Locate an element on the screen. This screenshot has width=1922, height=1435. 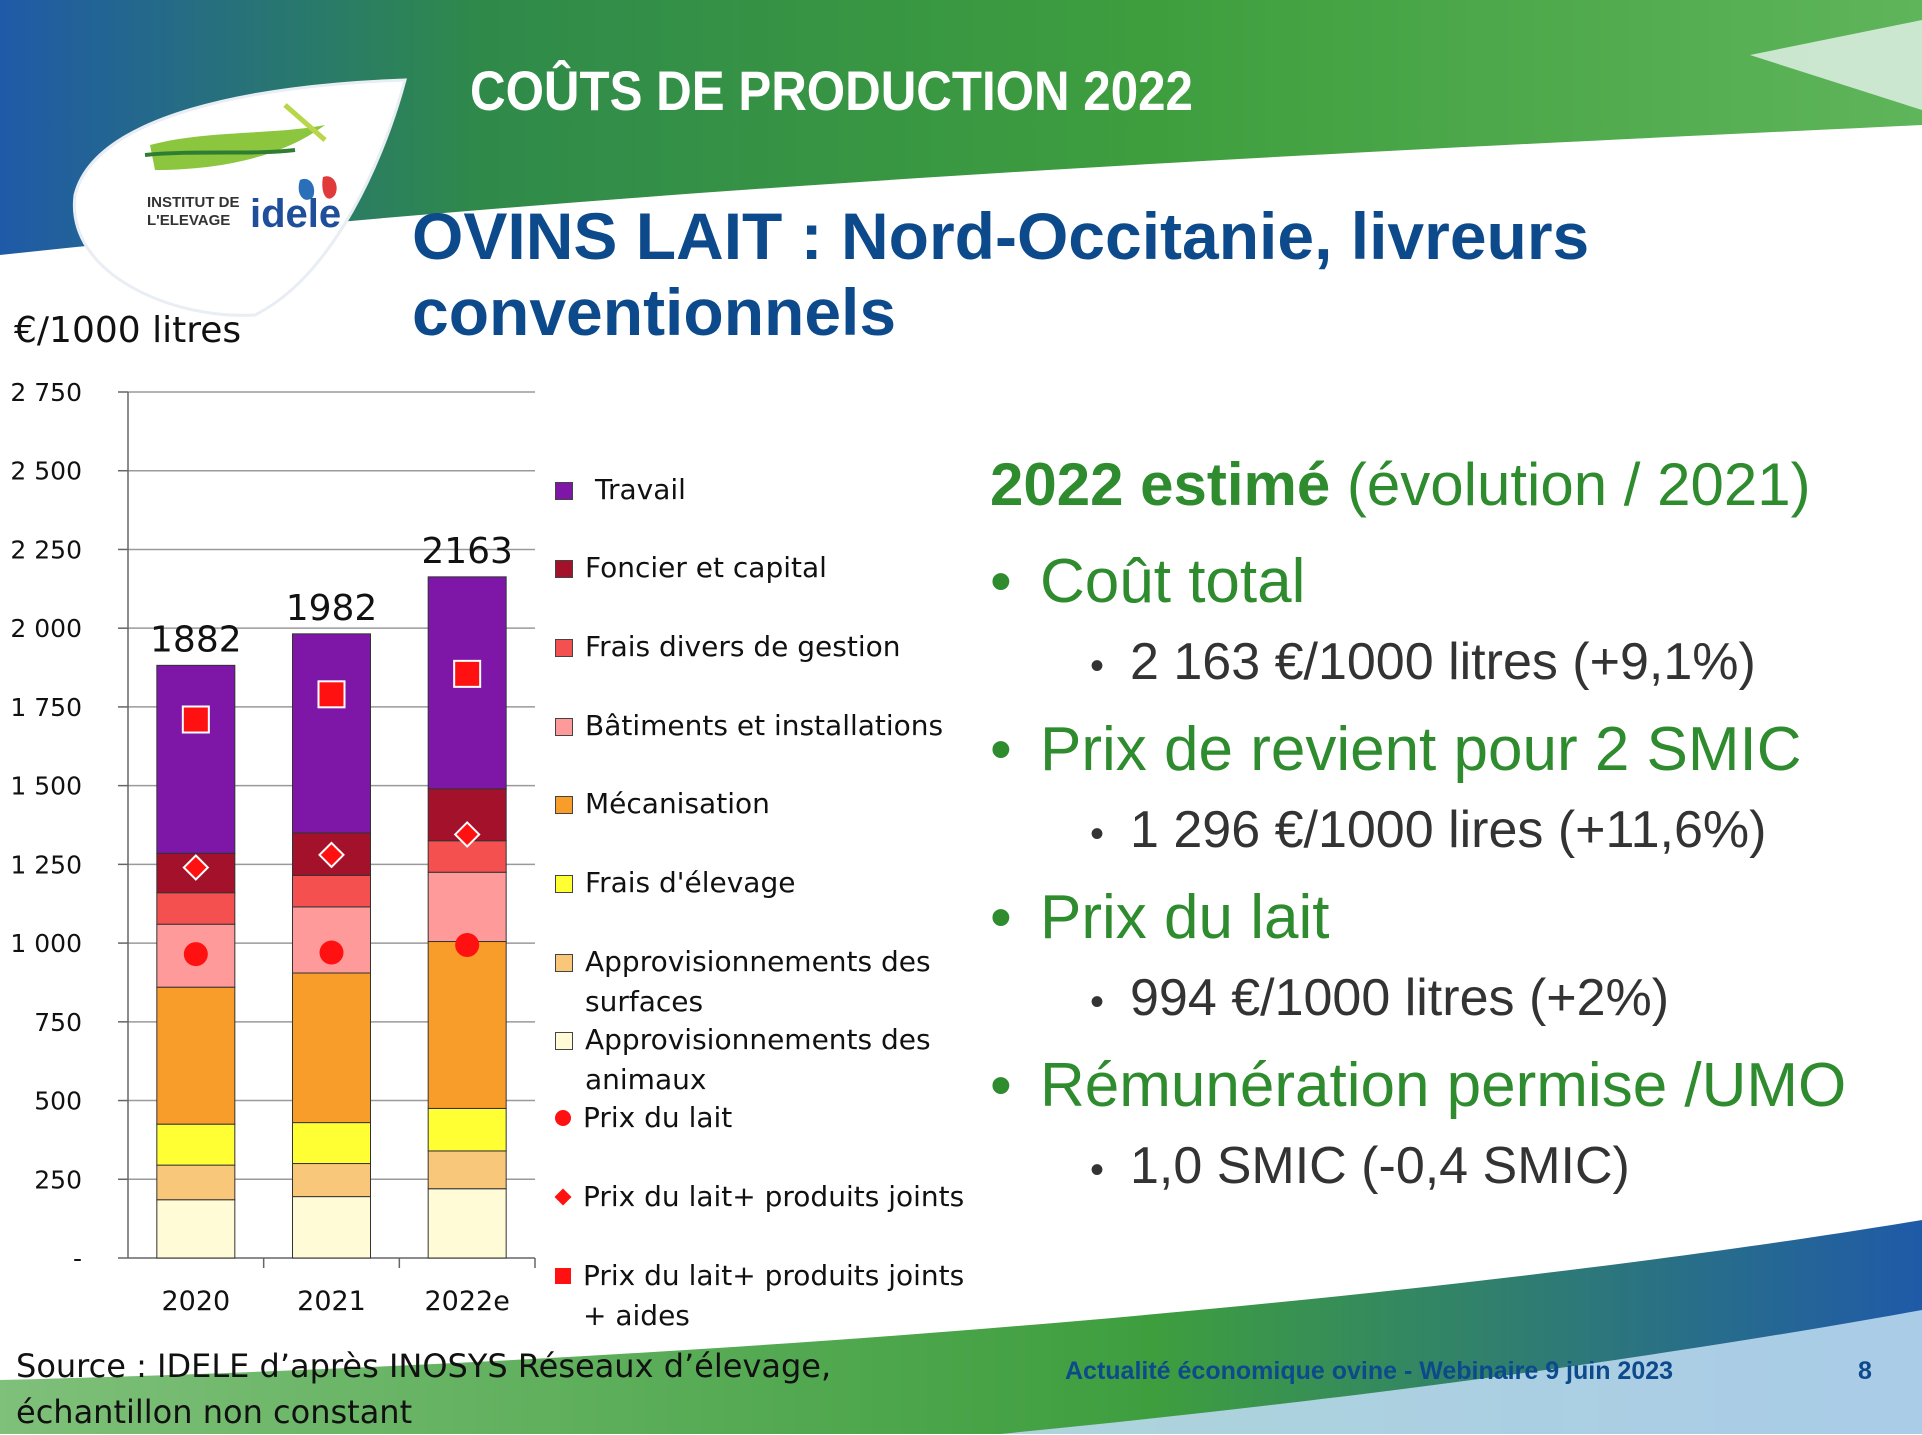
legend-item: Prix du lait+ produits joints + aides is located at coordinates (770, 1296).